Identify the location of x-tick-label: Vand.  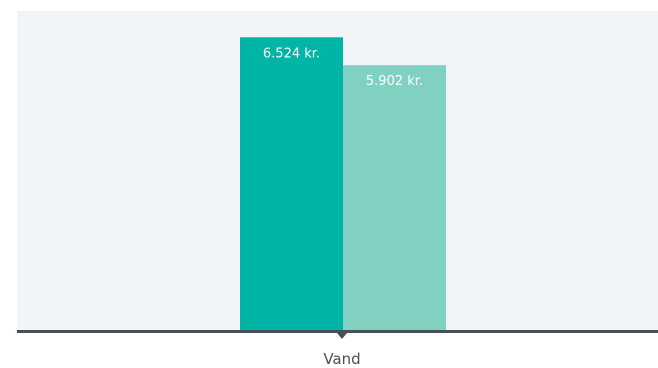
(341, 359).